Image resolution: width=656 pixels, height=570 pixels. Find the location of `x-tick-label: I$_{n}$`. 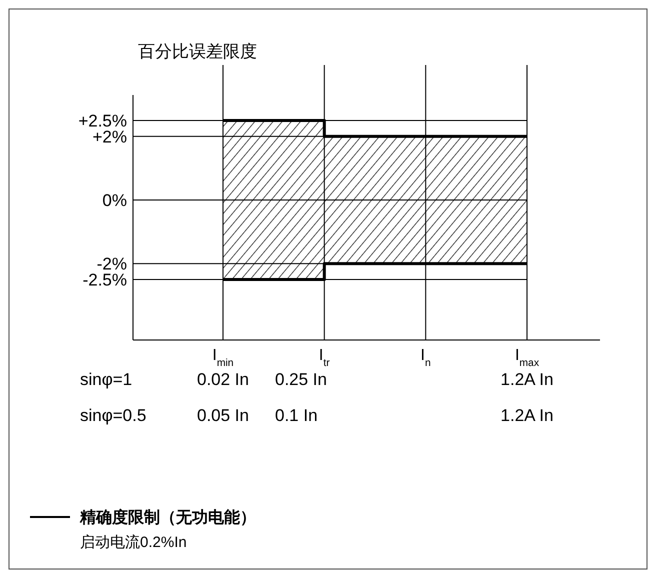

x-tick-label: I$_{n}$ is located at coordinates (426, 357).